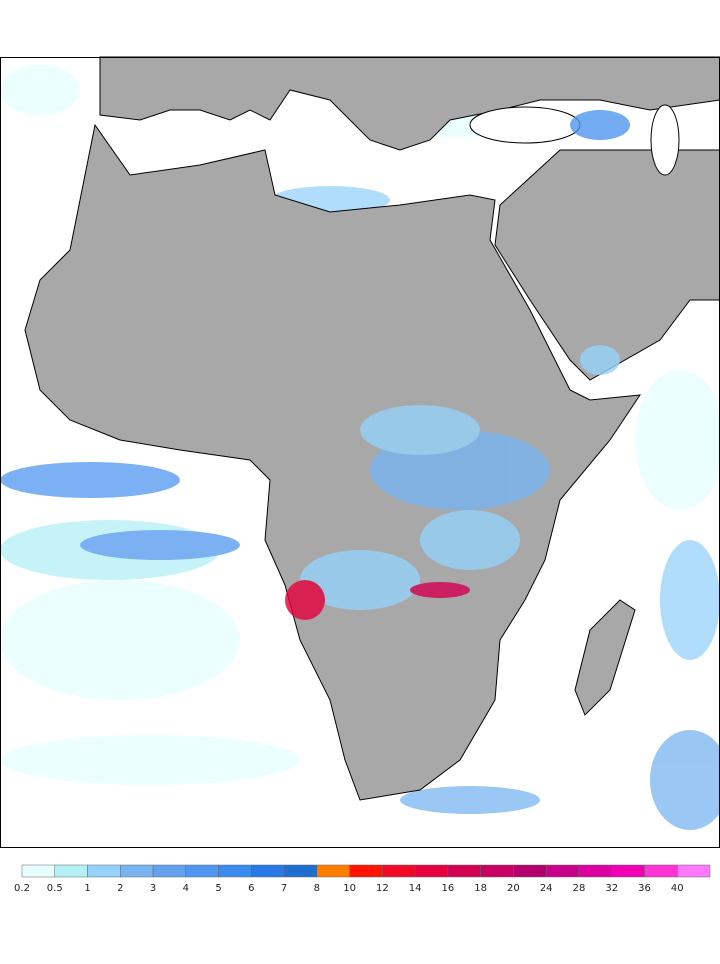 The width and height of the screenshot is (720, 964). Describe the element at coordinates (22, 888) in the screenshot. I see `level-label: 0.2` at that location.